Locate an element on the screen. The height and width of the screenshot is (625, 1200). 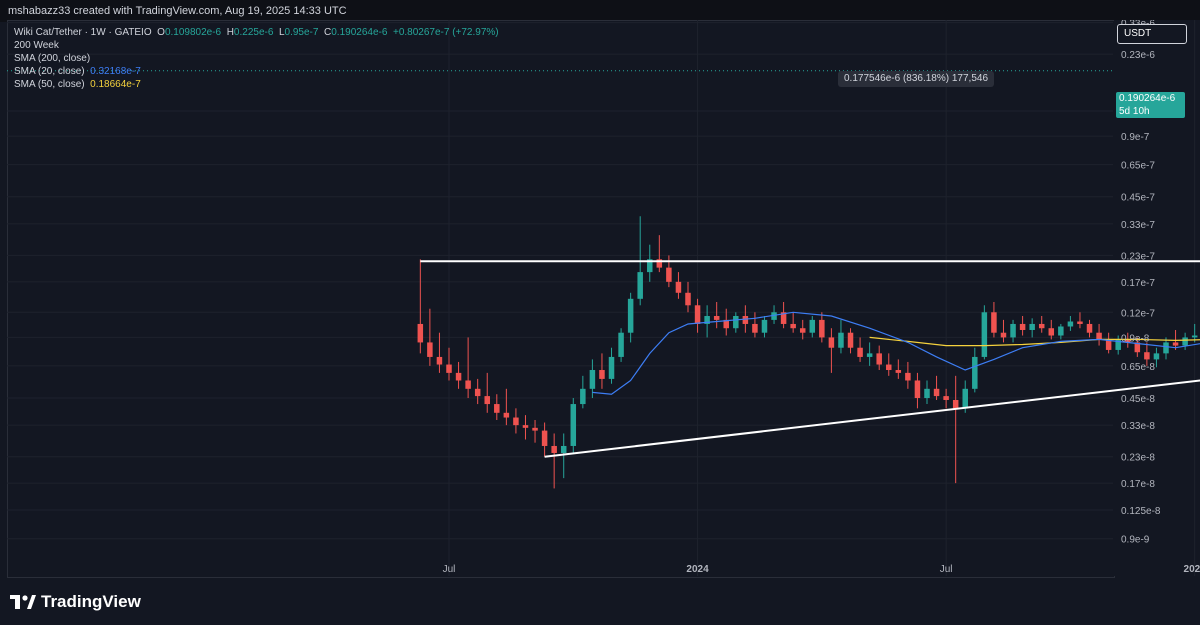
sma50-value: 0.18664e-7 is located at coordinates (115, 84).